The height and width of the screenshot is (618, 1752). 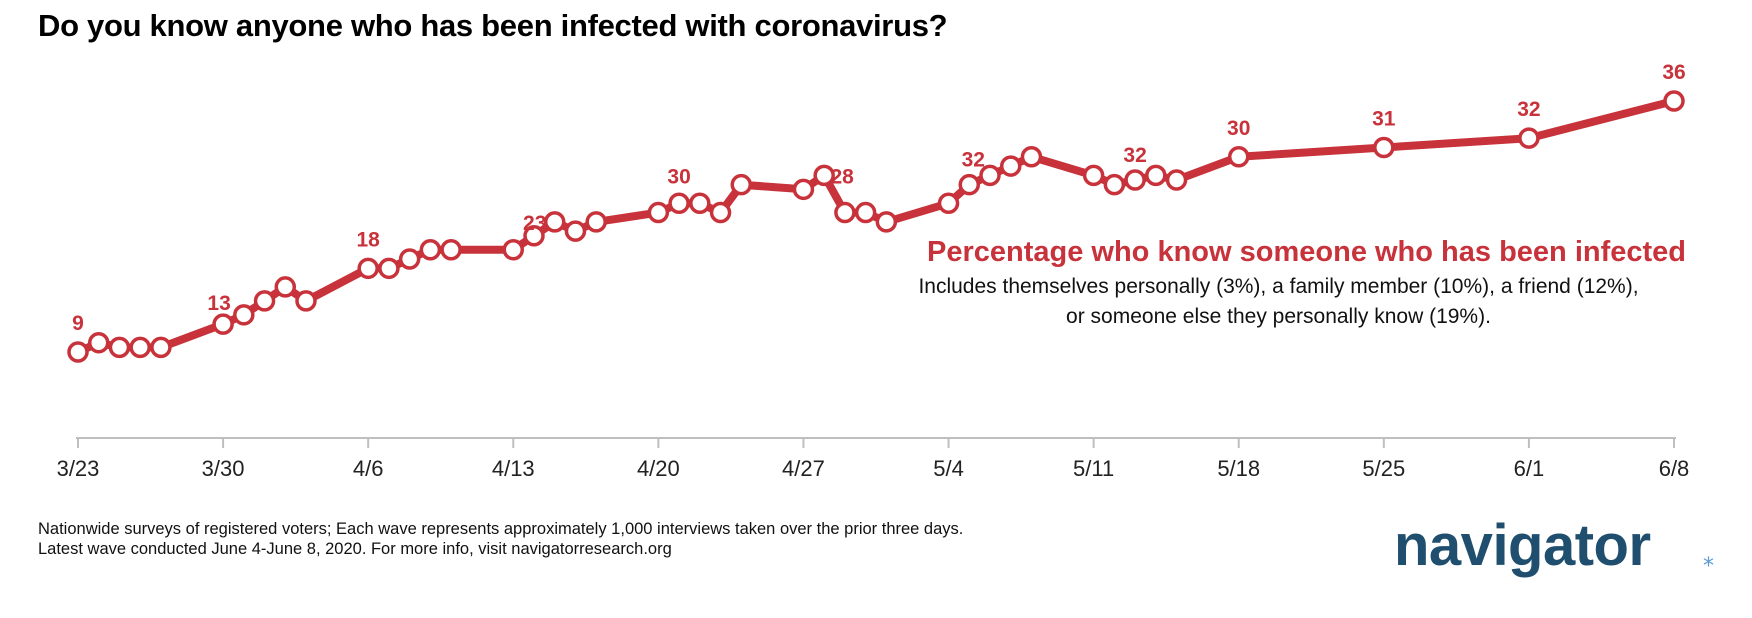 What do you see at coordinates (948, 468) in the screenshot?
I see `x-tick-label: 5/4` at bounding box center [948, 468].